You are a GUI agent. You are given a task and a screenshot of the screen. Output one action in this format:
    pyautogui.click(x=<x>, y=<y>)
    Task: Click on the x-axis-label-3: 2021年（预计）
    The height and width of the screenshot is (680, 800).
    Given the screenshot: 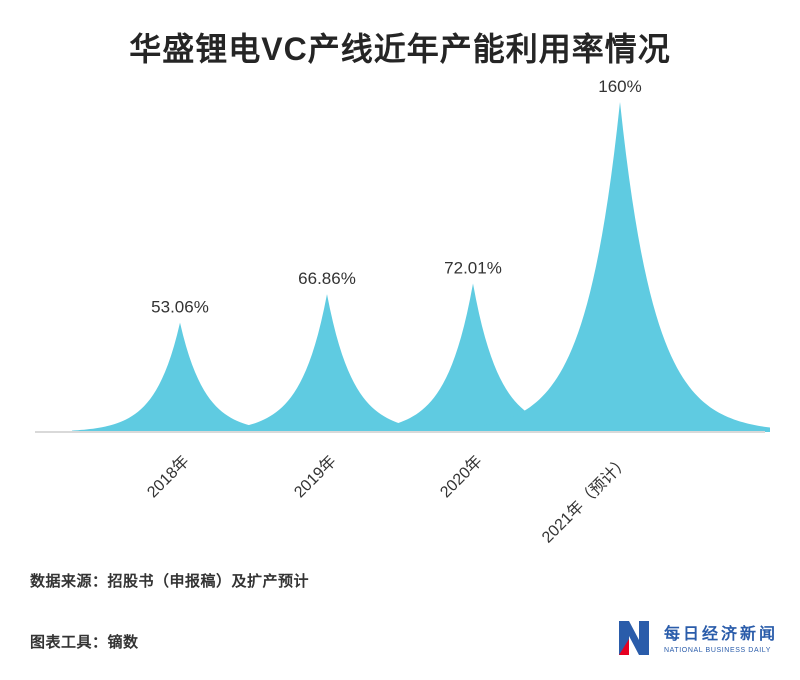 What is the action you would take?
    pyautogui.click(x=585, y=499)
    